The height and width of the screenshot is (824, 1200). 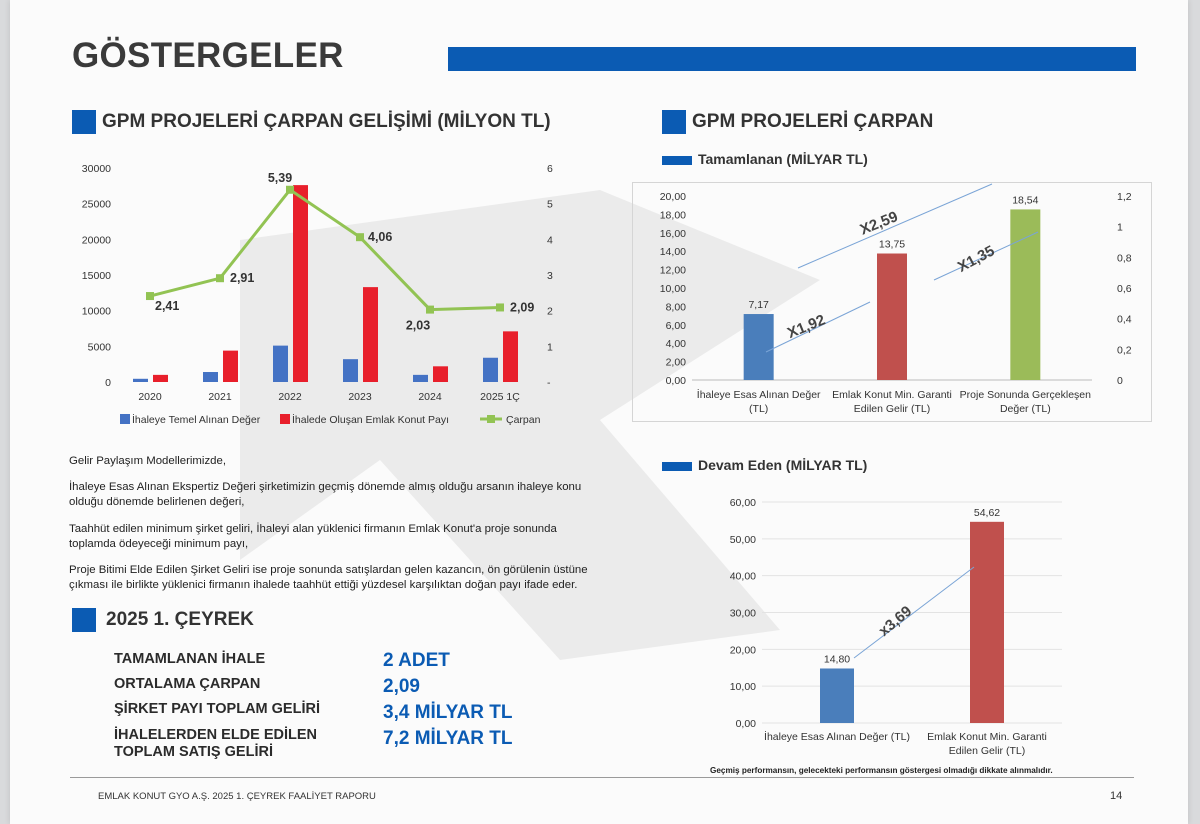 What do you see at coordinates (1120, 381) in the screenshot?
I see `y2-axis-tick-label: 0` at bounding box center [1120, 381].